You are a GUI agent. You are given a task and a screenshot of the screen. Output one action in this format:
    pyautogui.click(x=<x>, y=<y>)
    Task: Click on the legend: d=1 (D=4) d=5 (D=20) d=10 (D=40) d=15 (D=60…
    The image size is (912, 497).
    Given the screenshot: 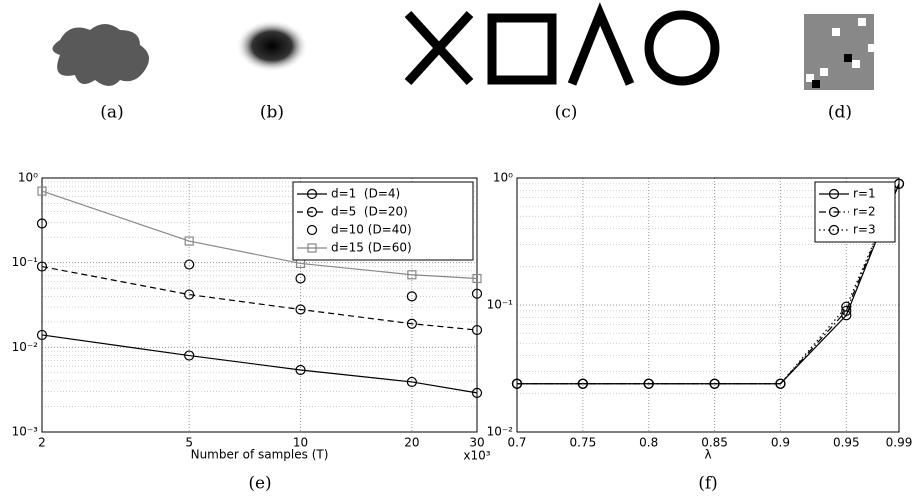 What is the action you would take?
    pyautogui.click(x=383, y=221)
    